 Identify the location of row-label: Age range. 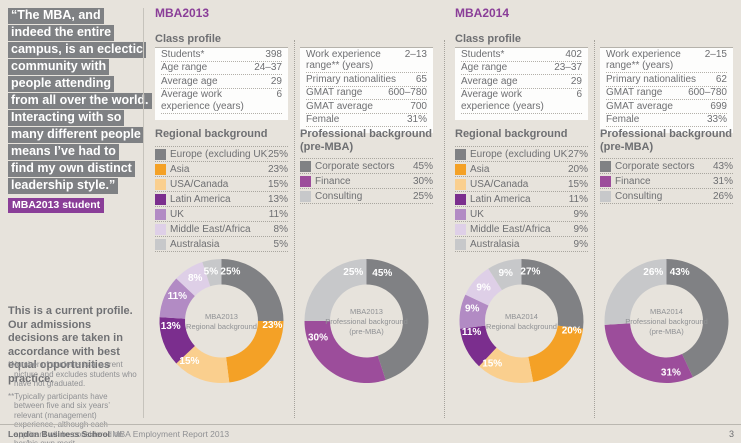
(184, 67).